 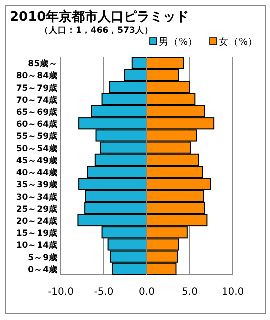 I want to click on x-tick-label: 5.0, so click(x=190, y=292).